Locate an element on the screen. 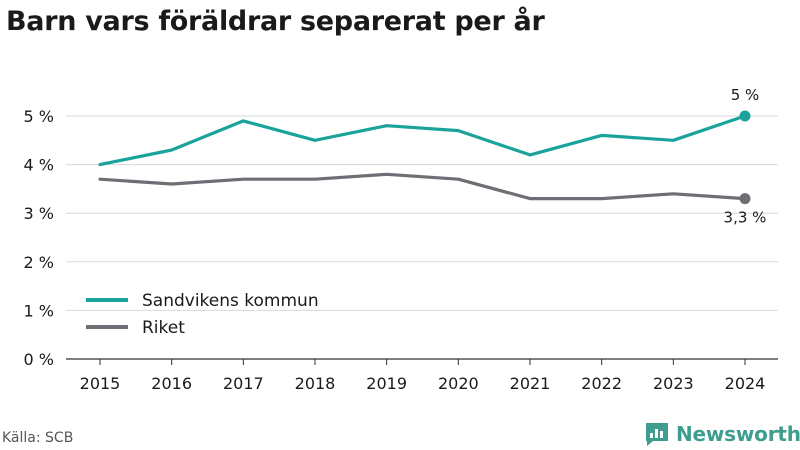 The image size is (800, 450). x-tick-label: 2017 is located at coordinates (243, 383).